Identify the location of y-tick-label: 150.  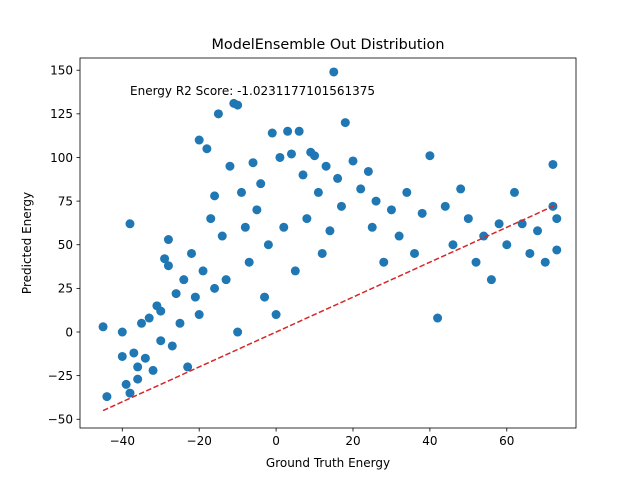
(61, 71).